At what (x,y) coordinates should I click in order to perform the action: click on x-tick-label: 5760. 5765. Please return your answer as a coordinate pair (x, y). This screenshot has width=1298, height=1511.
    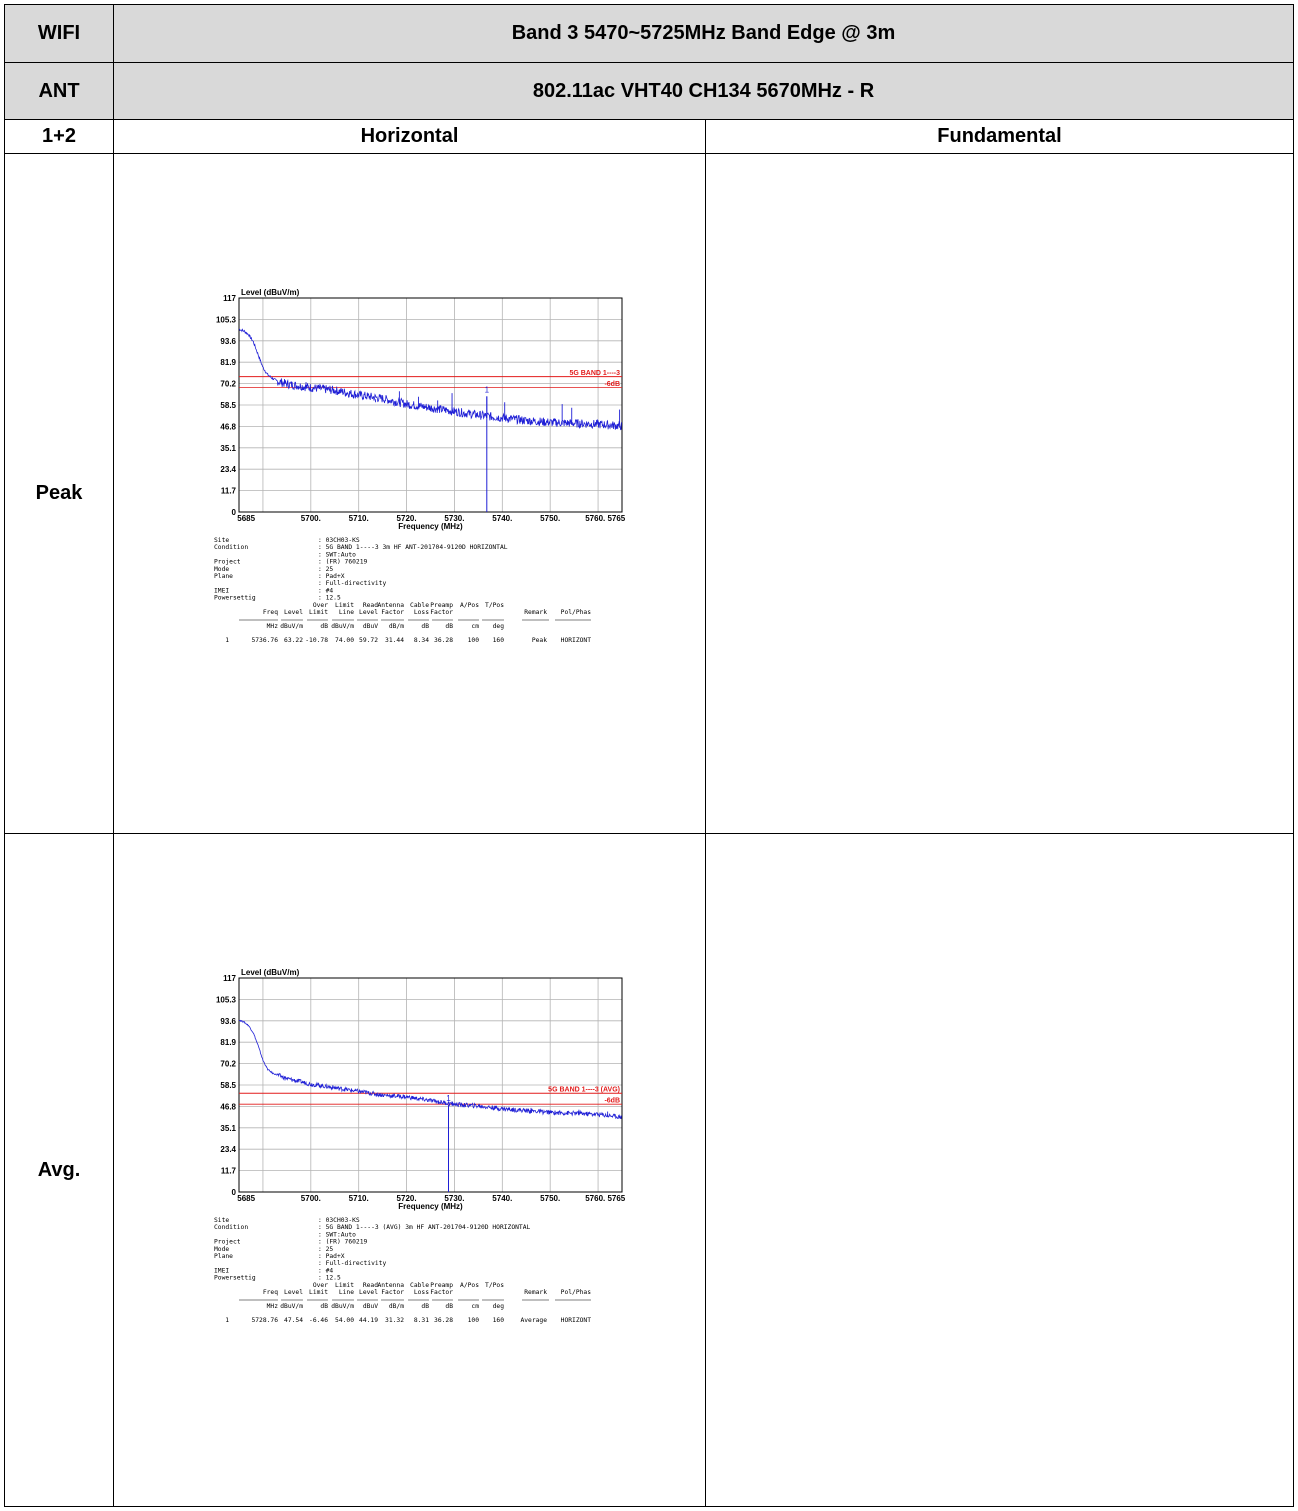
    Looking at the image, I should click on (605, 1198).